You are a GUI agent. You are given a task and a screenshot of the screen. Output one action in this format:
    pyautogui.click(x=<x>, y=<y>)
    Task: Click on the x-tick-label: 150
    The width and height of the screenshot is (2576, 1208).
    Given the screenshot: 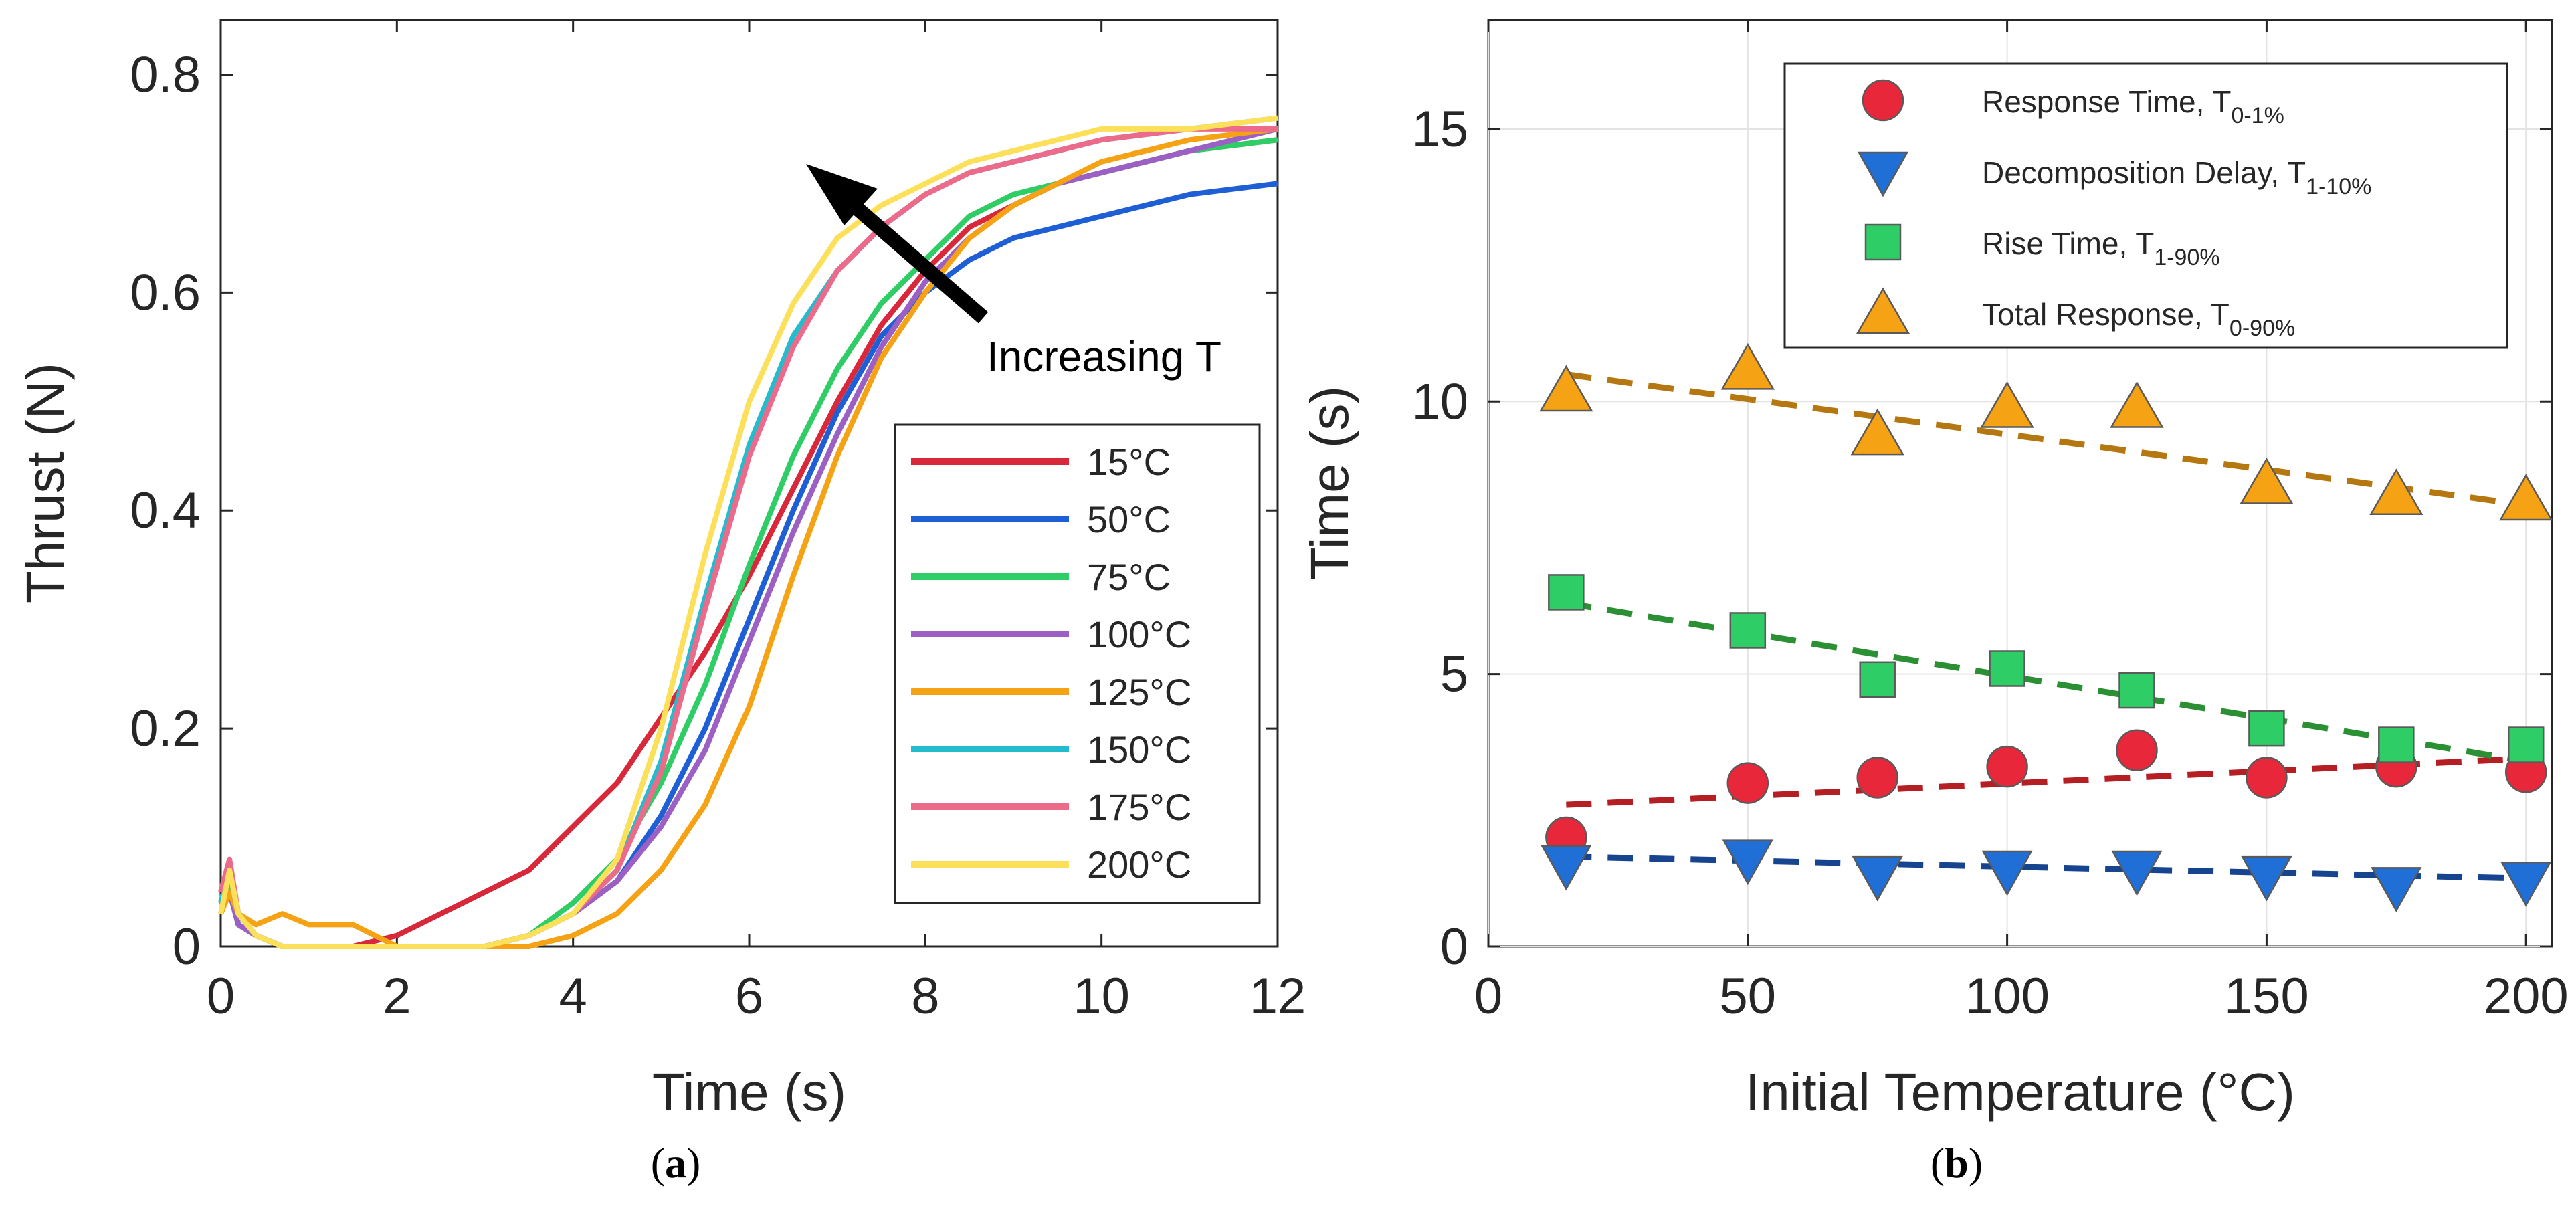 What is the action you would take?
    pyautogui.click(x=2266, y=996)
    